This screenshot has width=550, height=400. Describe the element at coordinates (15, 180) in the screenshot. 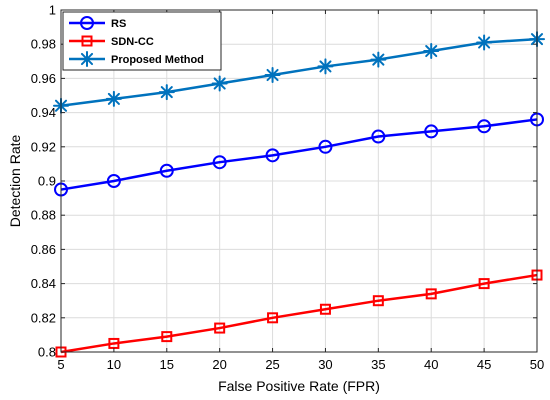

I see `y-axis-title: Detection Rate` at that location.